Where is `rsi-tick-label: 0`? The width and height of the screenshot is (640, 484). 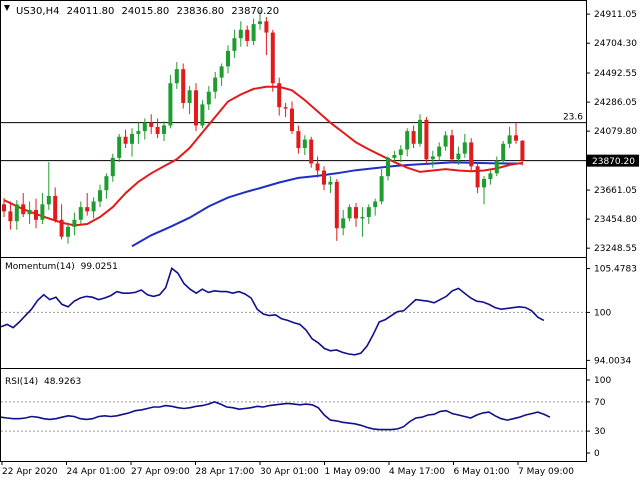 rsi-tick-label: 0 is located at coordinates (597, 454).